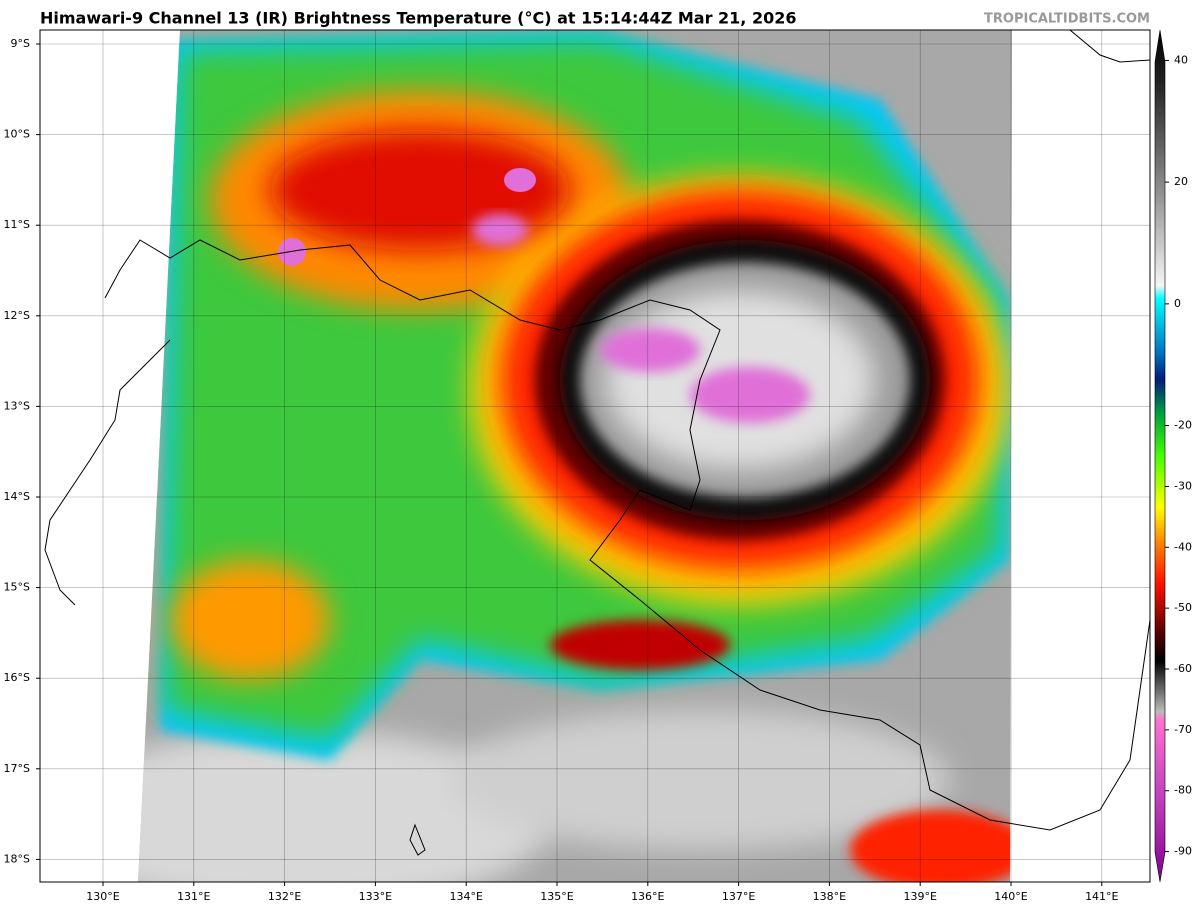 The width and height of the screenshot is (1200, 910). What do you see at coordinates (1183, 851) in the screenshot?
I see `colorbar-tick-label: -90` at bounding box center [1183, 851].